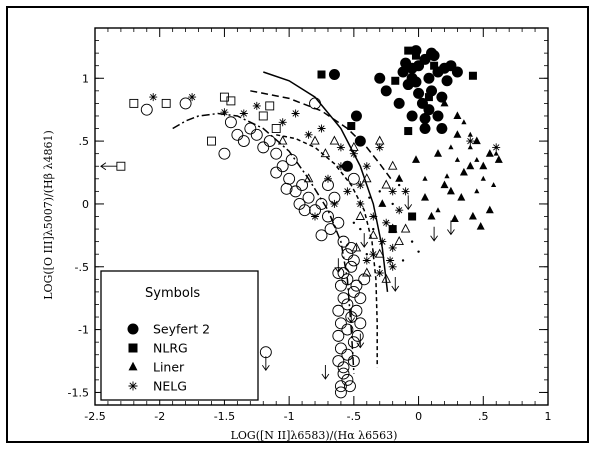 This screenshot has height=449, width=597. I want to click on y-tick-label: .5, so click(84, 141).